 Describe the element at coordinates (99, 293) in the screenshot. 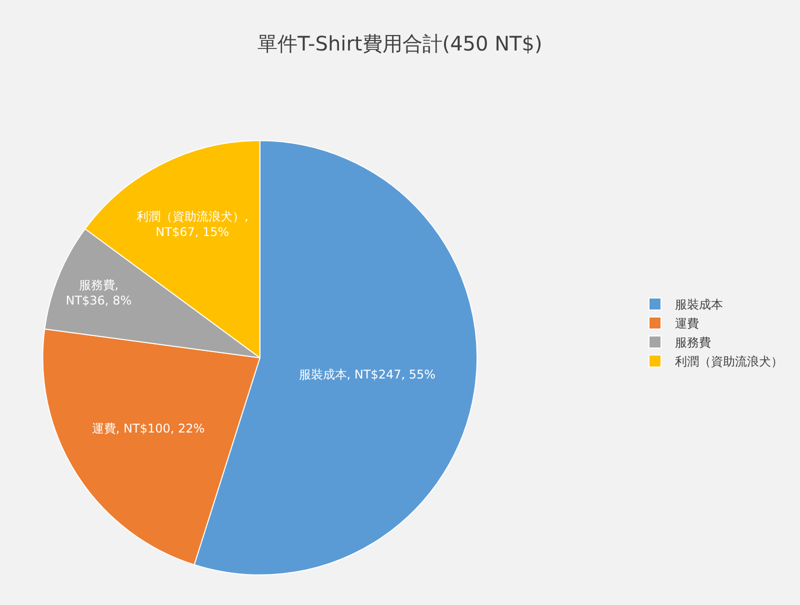

I see `data-label: 服務費, NT$36, 8%` at that location.